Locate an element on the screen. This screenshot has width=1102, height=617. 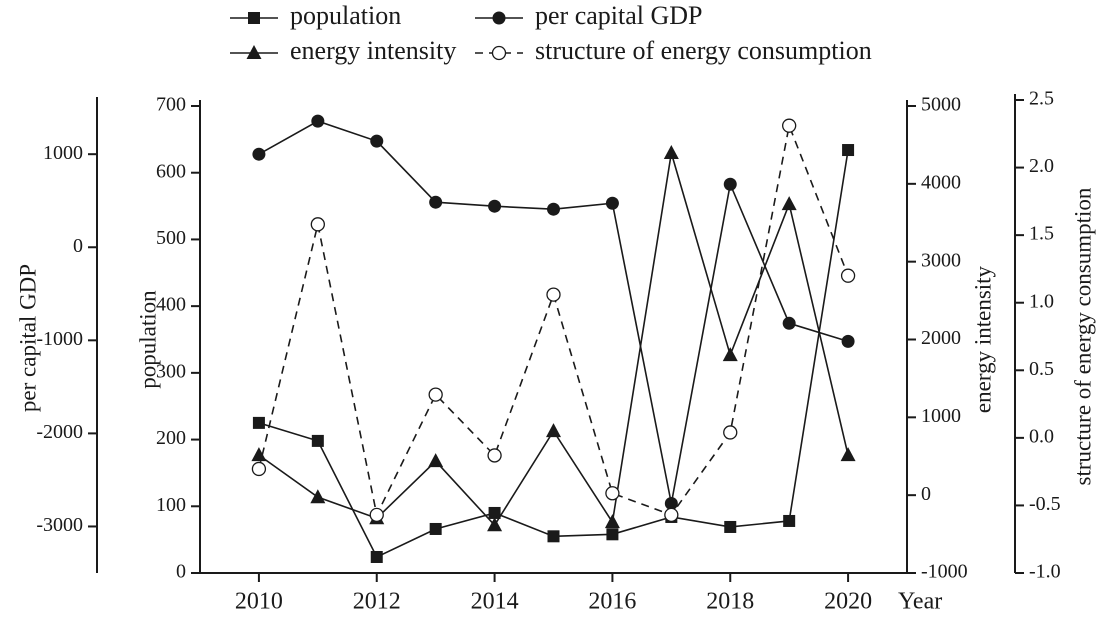
y-tick-label: 0.5 is located at coordinates (1041, 369).